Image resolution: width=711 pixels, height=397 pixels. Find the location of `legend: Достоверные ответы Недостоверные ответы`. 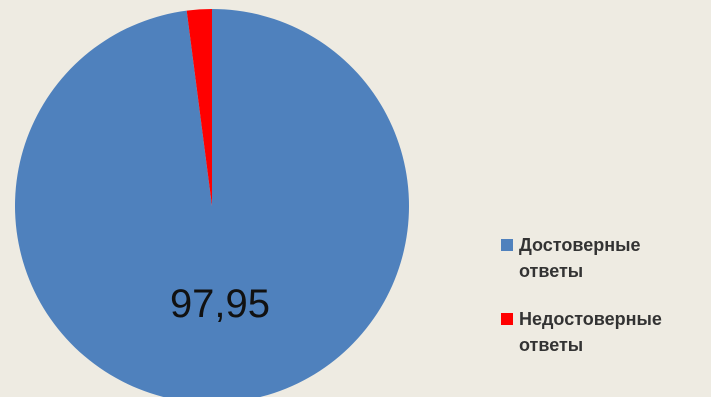

legend: Достоверные ответы Недостоверные ответы is located at coordinates (604, 306).